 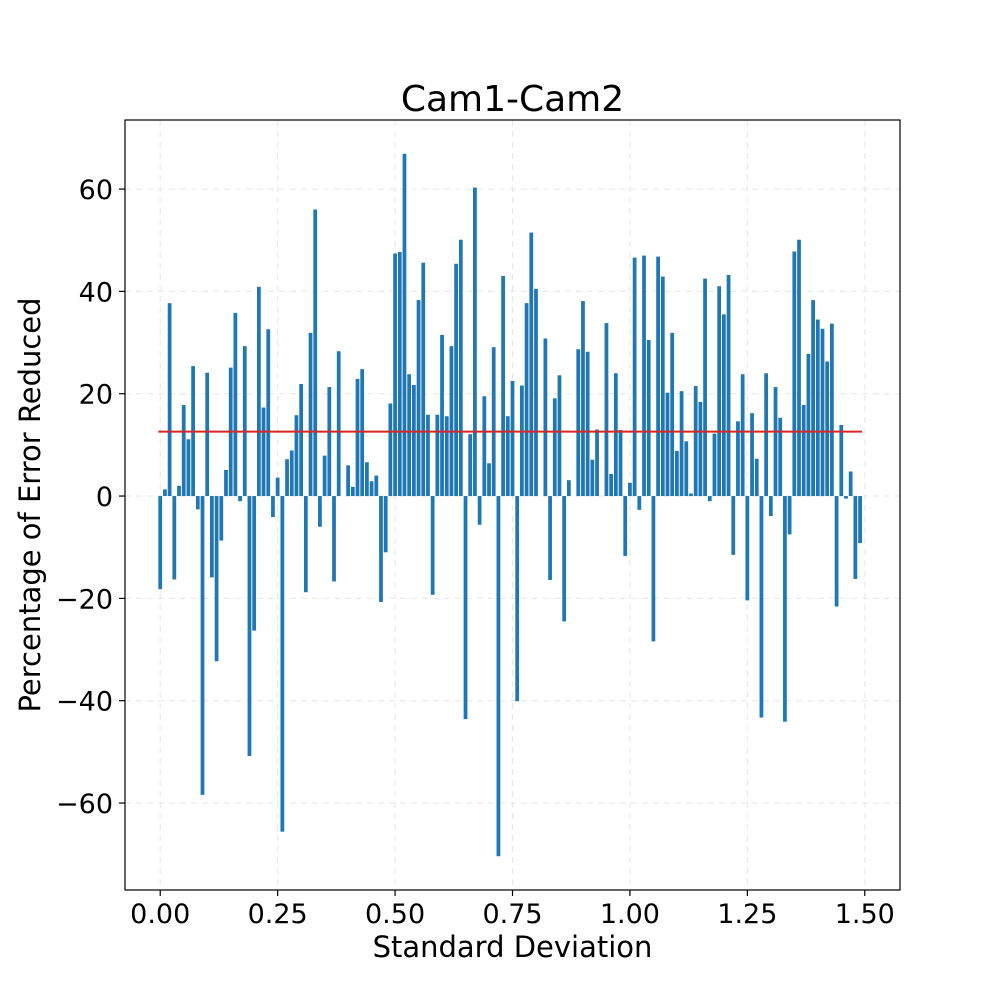 What do you see at coordinates (84, 599) in the screenshot?
I see `y-tick-label: −20` at bounding box center [84, 599].